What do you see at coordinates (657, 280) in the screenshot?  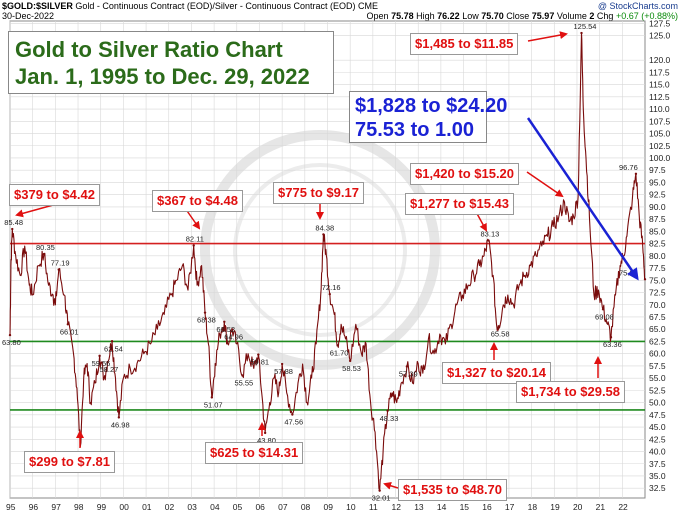 I see `y-tick-label: 75.0` at bounding box center [657, 280].